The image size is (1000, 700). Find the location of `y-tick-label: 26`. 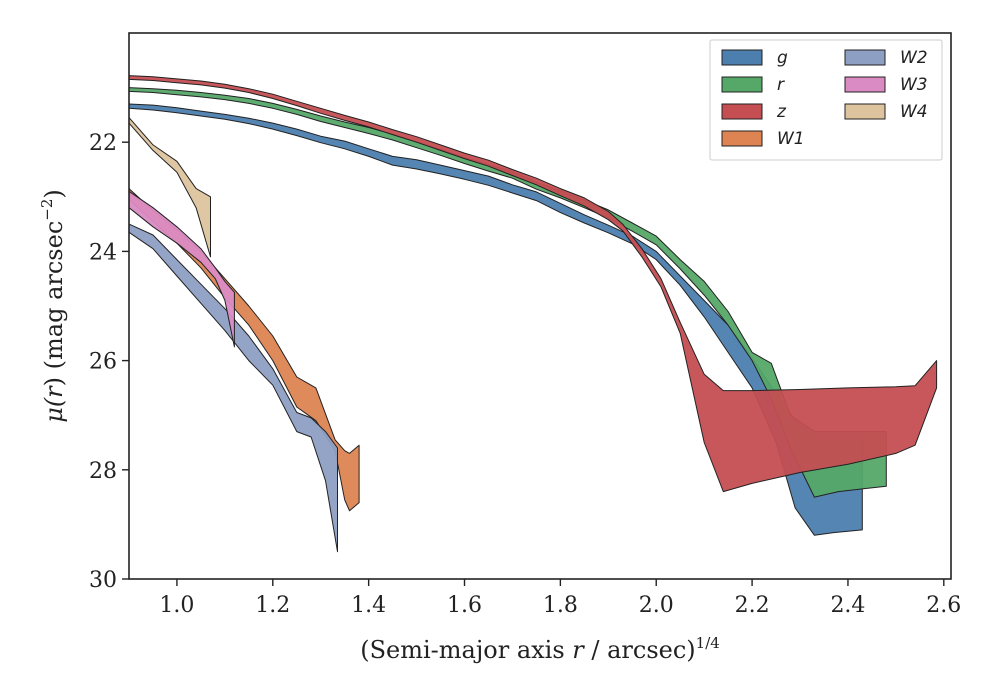

y-tick-label: 26 is located at coordinates (103, 362).